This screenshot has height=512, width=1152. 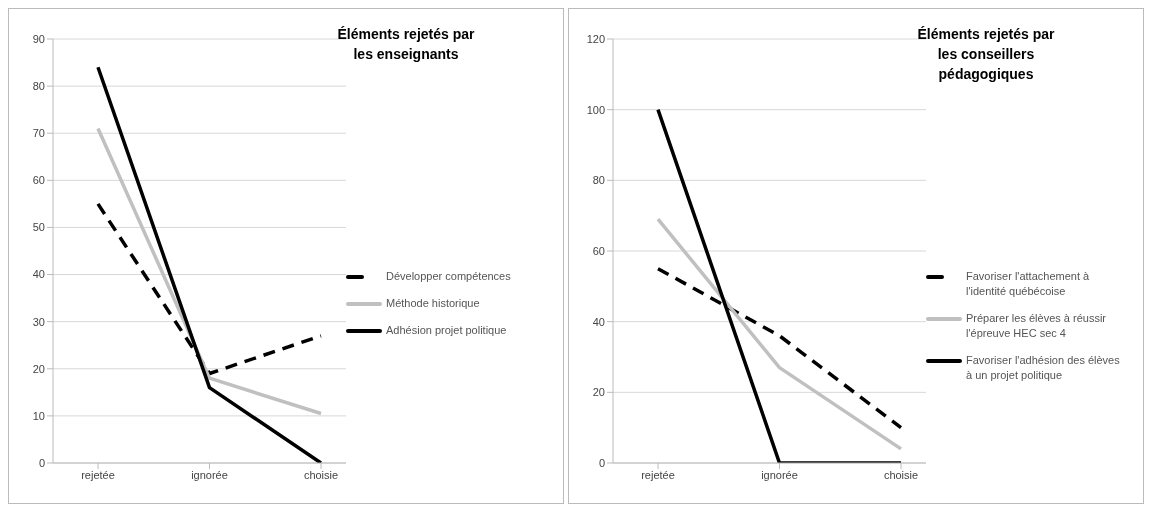 What do you see at coordinates (446, 330) in the screenshot?
I see `legend-label: Adhésion projet politique` at bounding box center [446, 330].